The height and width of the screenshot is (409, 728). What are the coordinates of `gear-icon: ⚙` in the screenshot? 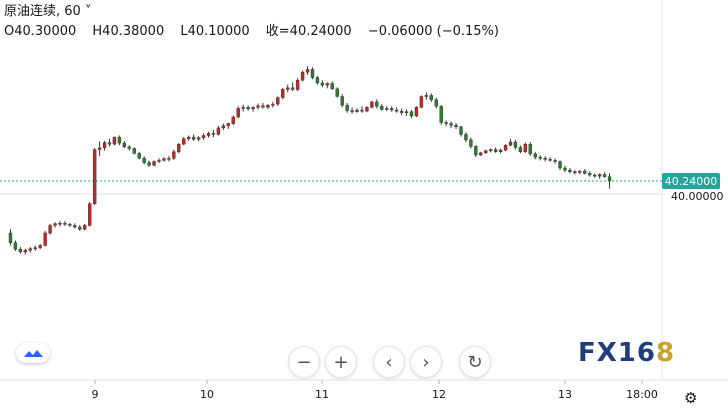 It's located at (691, 398).